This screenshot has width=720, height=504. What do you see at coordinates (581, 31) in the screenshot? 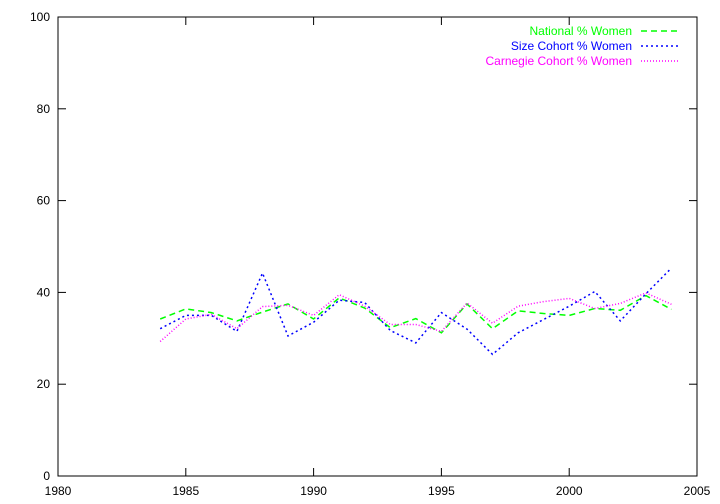
I see `legend-label: National % Women` at bounding box center [581, 31].